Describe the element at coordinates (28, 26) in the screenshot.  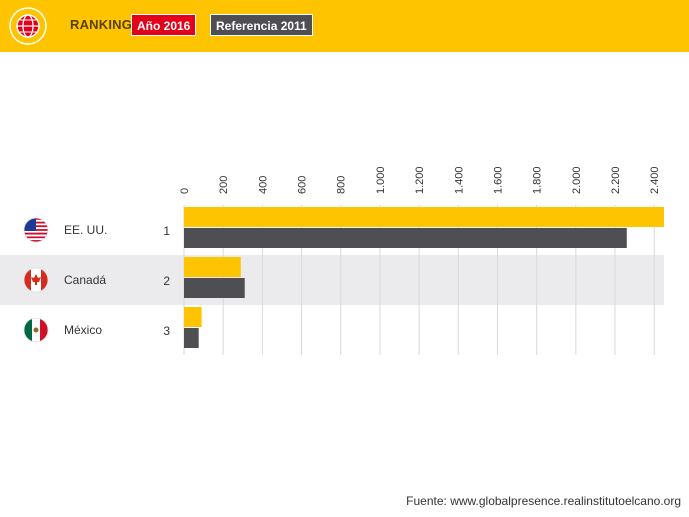
I see `globe-logo-icon` at that location.